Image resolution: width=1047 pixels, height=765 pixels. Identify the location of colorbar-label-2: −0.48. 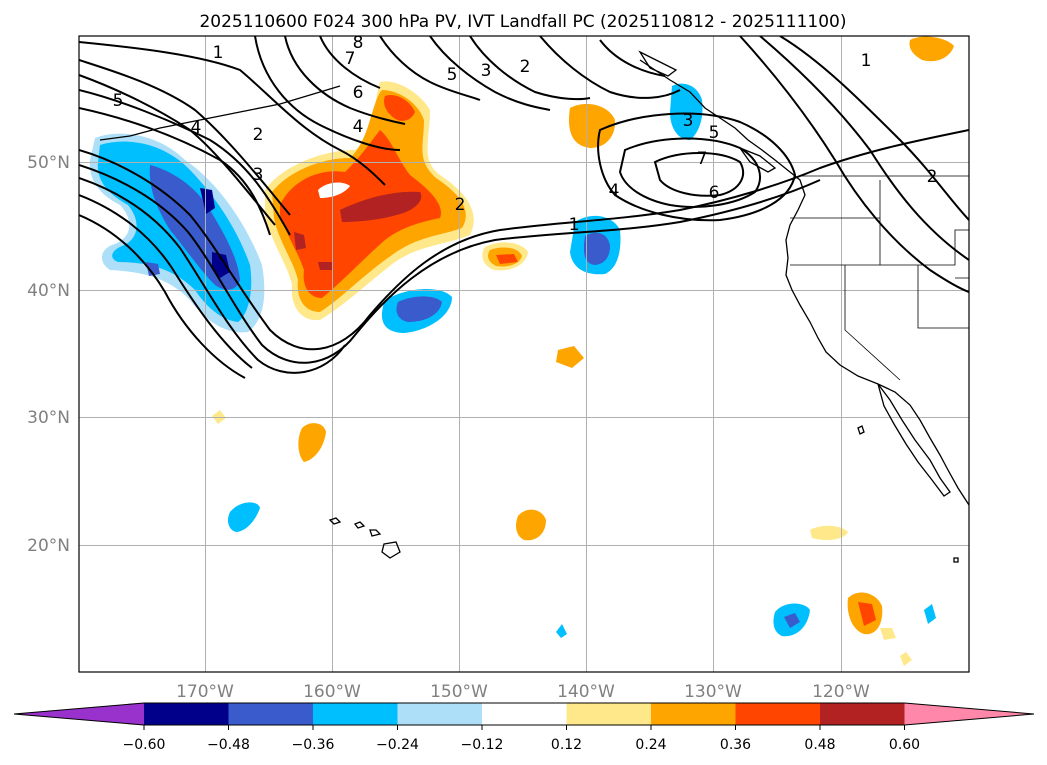
(228, 745).